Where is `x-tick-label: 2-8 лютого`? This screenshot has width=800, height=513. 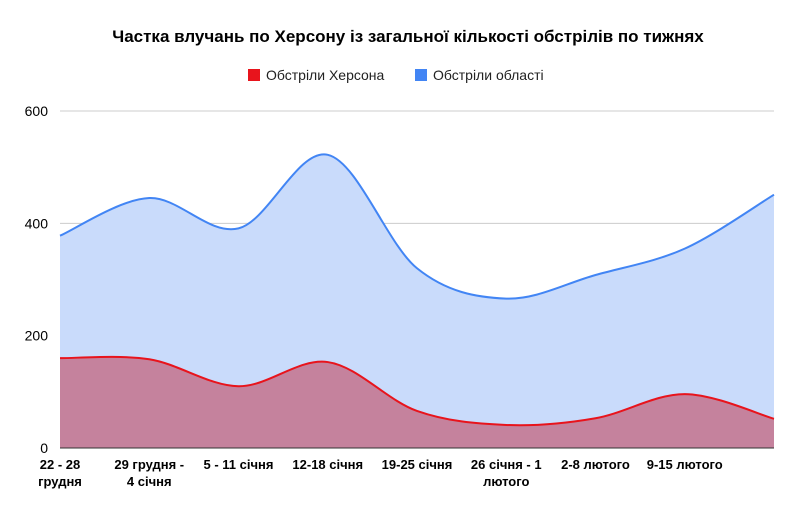 x-tick-label: 2-8 лютого is located at coordinates (595, 464).